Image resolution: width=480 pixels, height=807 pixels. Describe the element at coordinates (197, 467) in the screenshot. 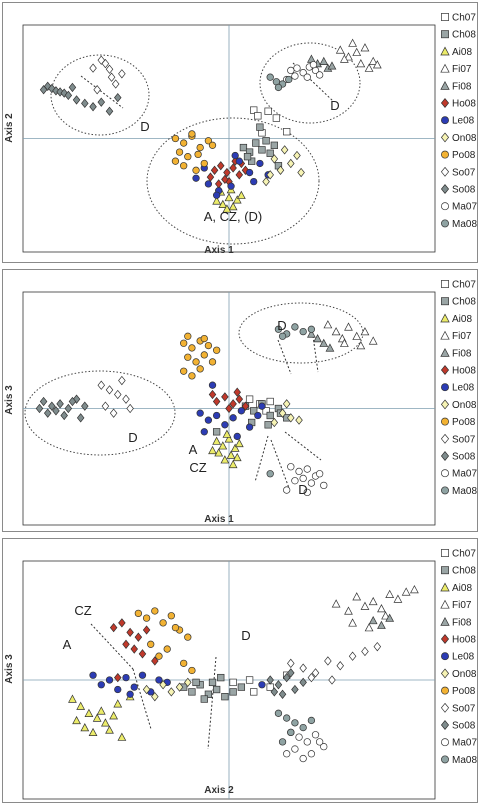

I see `group-label: CZ` at that location.